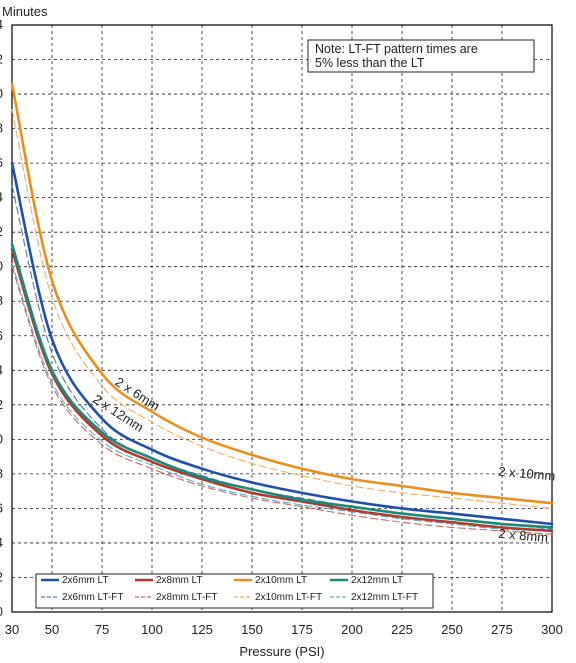 This screenshot has width=576, height=663. Describe the element at coordinates (1, 507) in the screenshot. I see `y-tick-label: 6` at that location.